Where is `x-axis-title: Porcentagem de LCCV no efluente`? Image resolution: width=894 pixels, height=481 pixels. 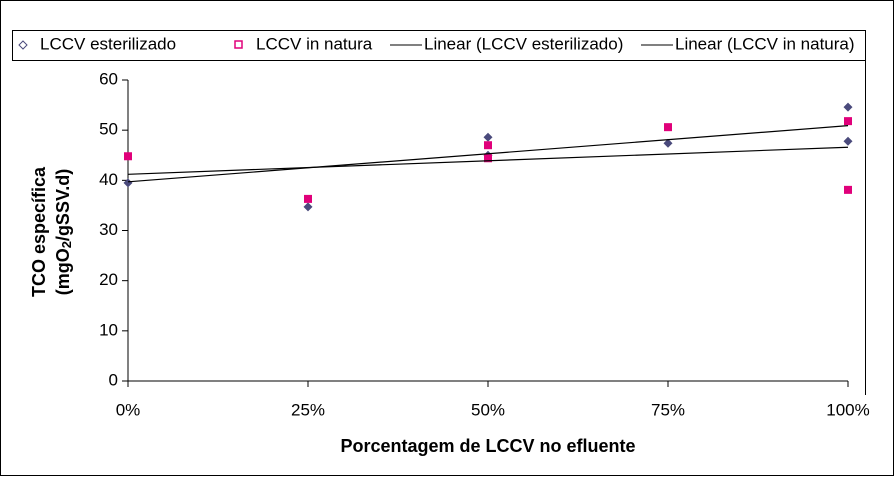 x-axis-title: Porcentagem de LCCV no efluente is located at coordinates (487, 446).